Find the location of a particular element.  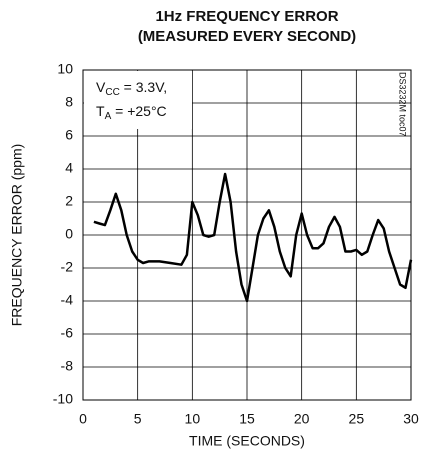

y-tick-label: 0 is located at coordinates (69, 234).